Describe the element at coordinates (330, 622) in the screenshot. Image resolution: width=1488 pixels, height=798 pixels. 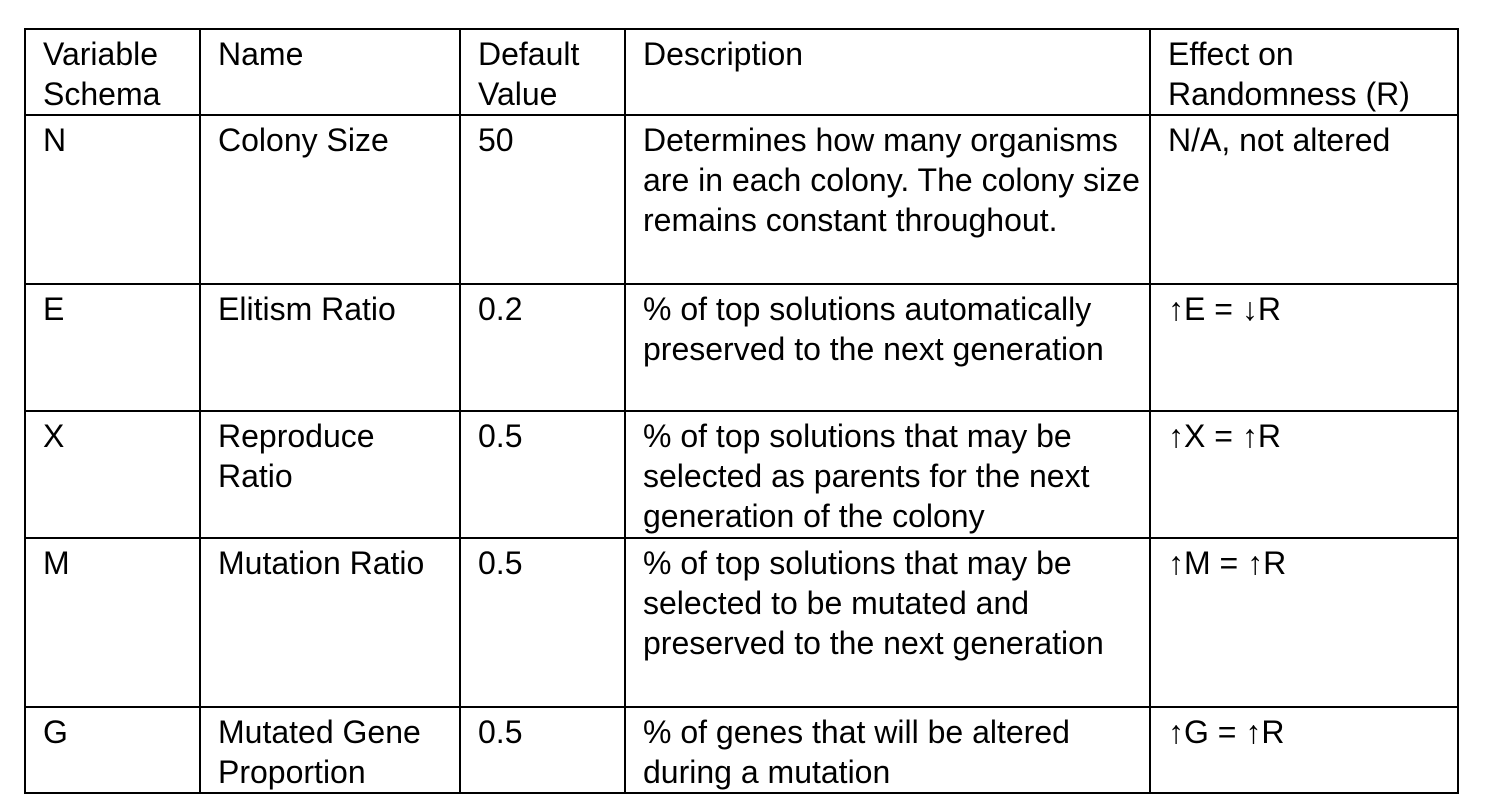
I see `cell-name: Mutation Ratio` at that location.